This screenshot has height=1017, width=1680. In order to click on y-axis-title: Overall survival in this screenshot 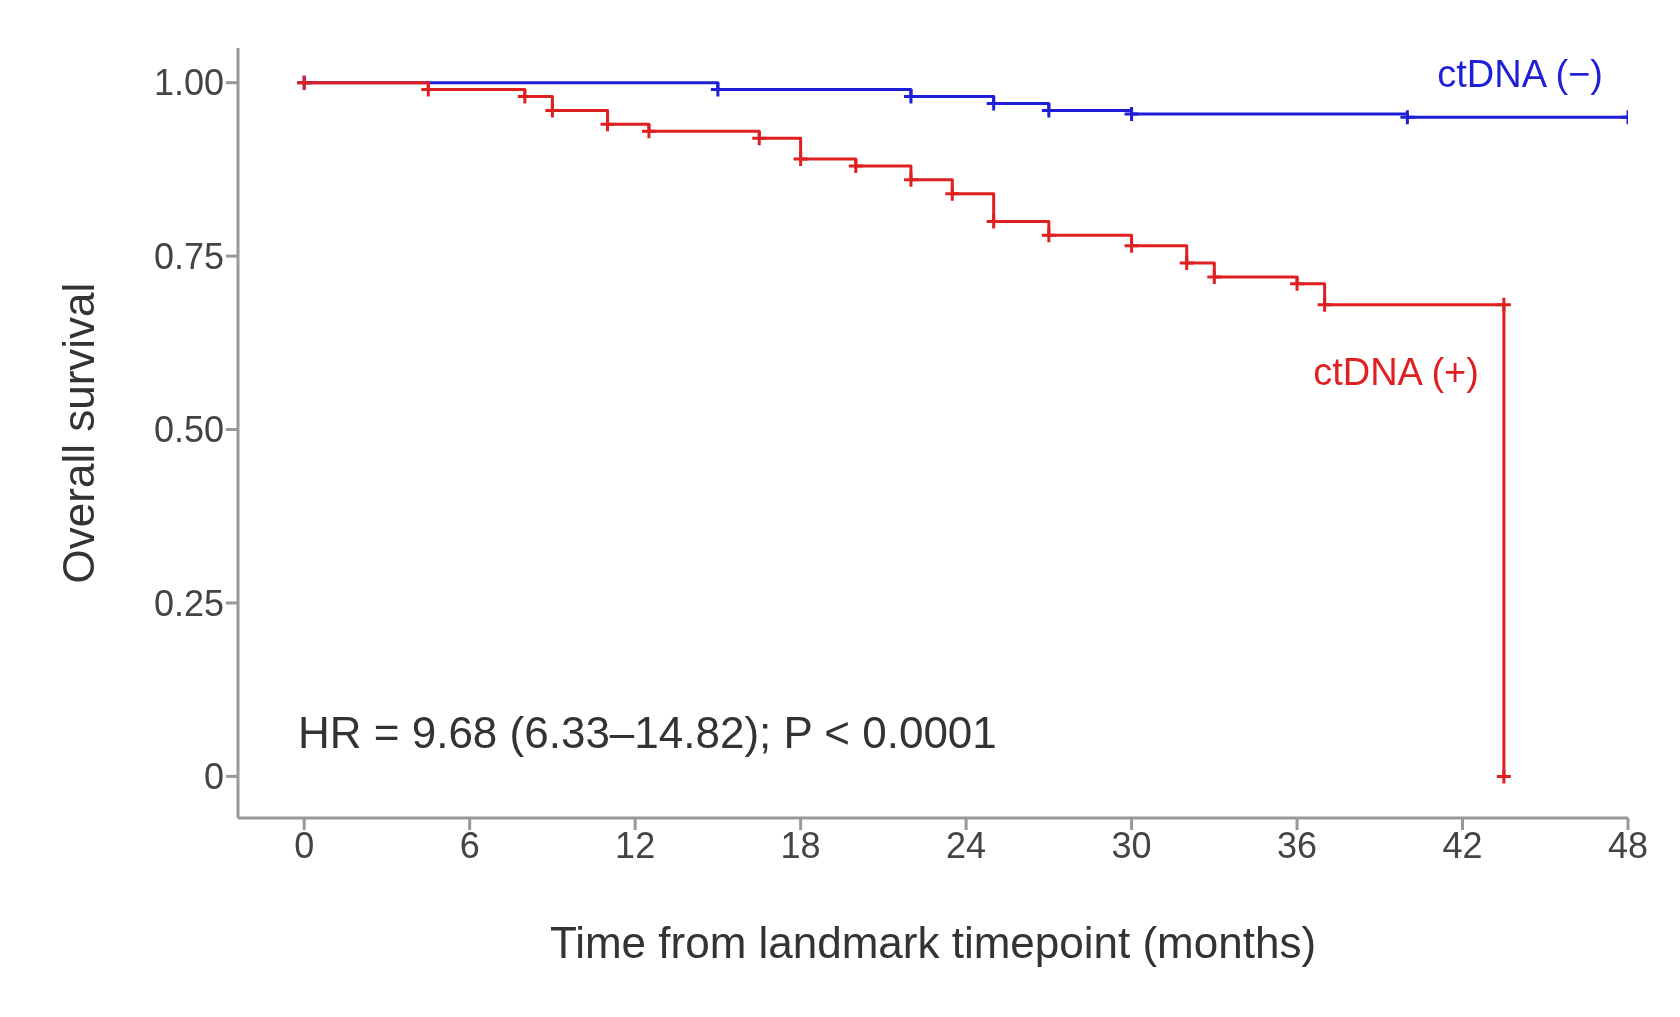, I will do `click(78, 433)`.